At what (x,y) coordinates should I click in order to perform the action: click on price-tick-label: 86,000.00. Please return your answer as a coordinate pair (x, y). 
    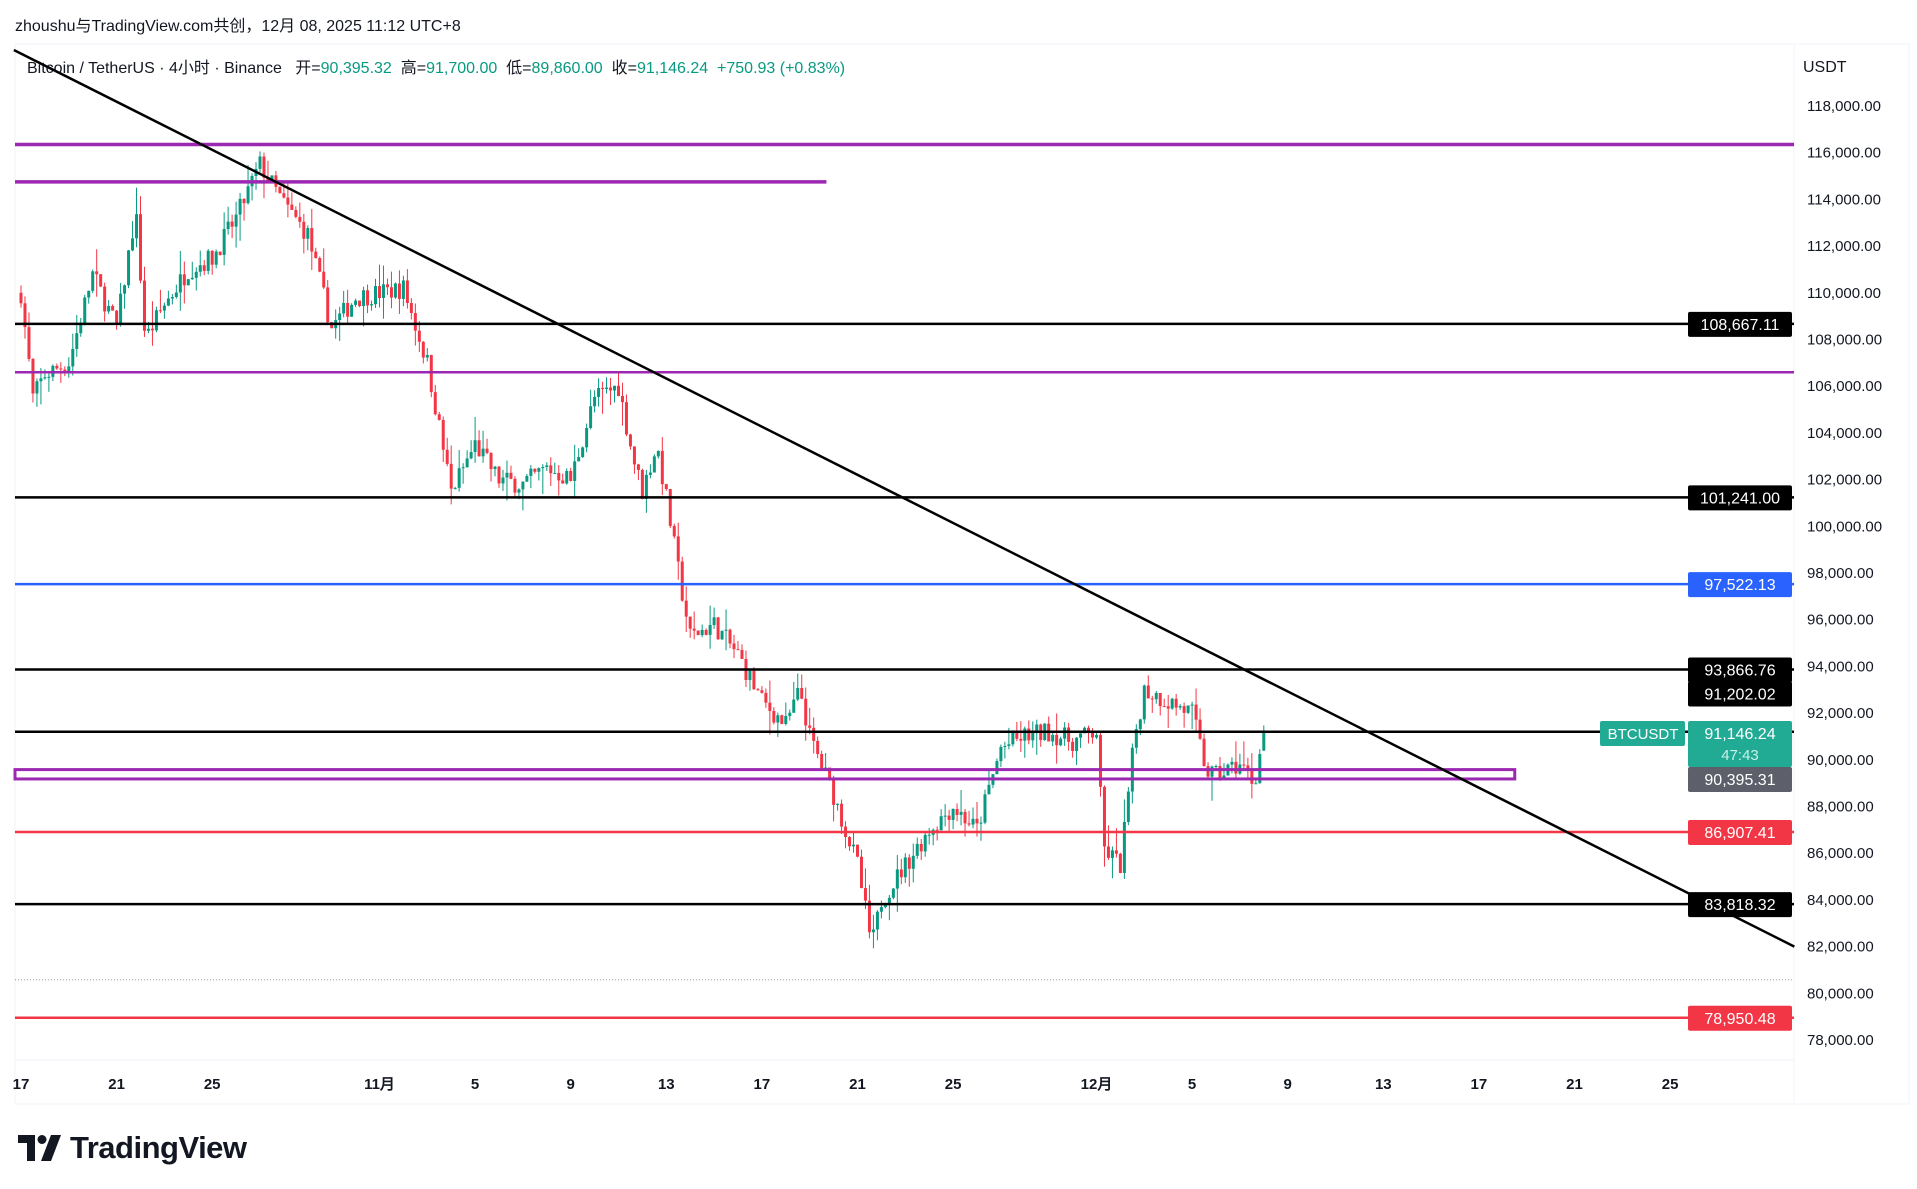
    Looking at the image, I should click on (1840, 853).